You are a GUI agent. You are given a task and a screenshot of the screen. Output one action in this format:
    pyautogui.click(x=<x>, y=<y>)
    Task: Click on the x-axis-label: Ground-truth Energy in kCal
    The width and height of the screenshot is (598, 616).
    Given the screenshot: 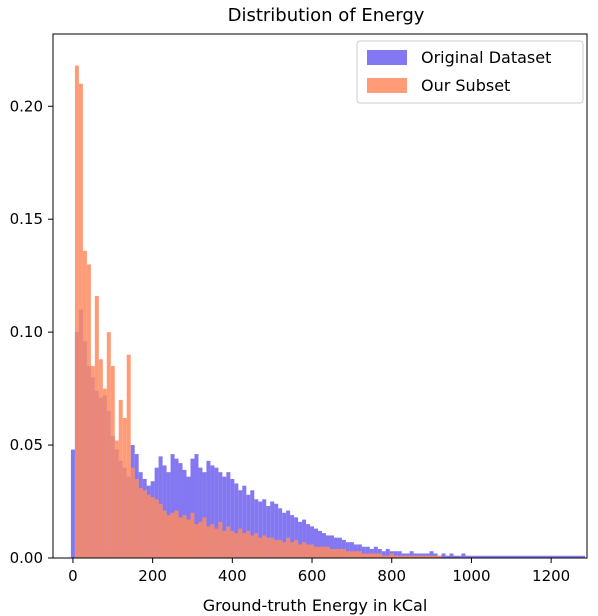 What is the action you would take?
    pyautogui.click(x=315, y=605)
    